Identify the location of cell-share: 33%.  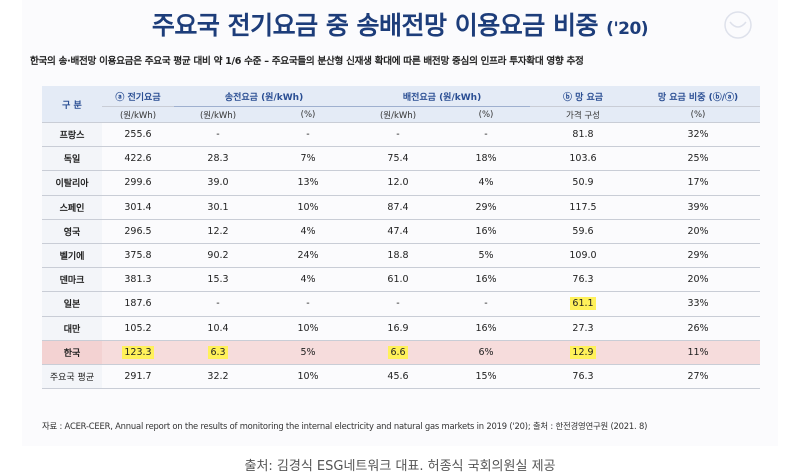
(698, 304).